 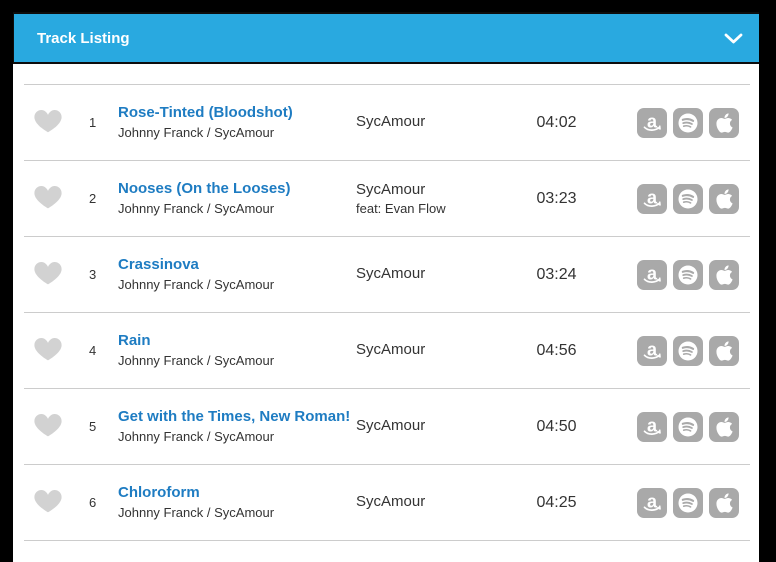 I want to click on track-title-link: Chloroform, so click(x=159, y=492).